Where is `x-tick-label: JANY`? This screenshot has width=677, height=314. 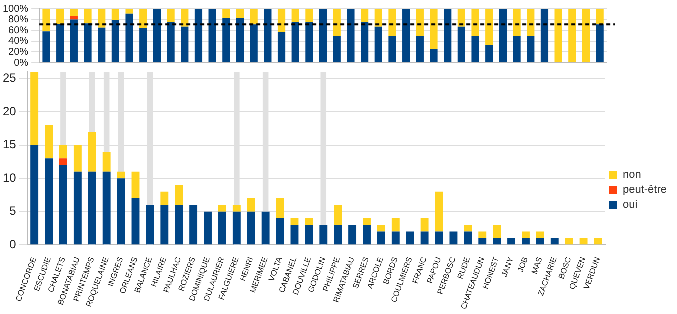
x-tick-label: JANY is located at coordinates (508, 266).